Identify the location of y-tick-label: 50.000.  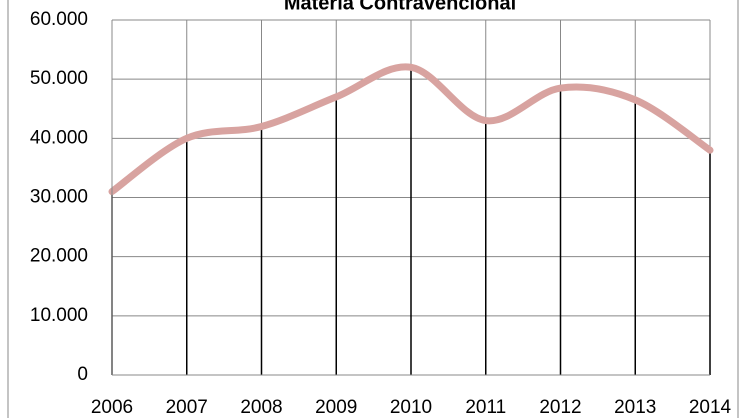
(59, 78).